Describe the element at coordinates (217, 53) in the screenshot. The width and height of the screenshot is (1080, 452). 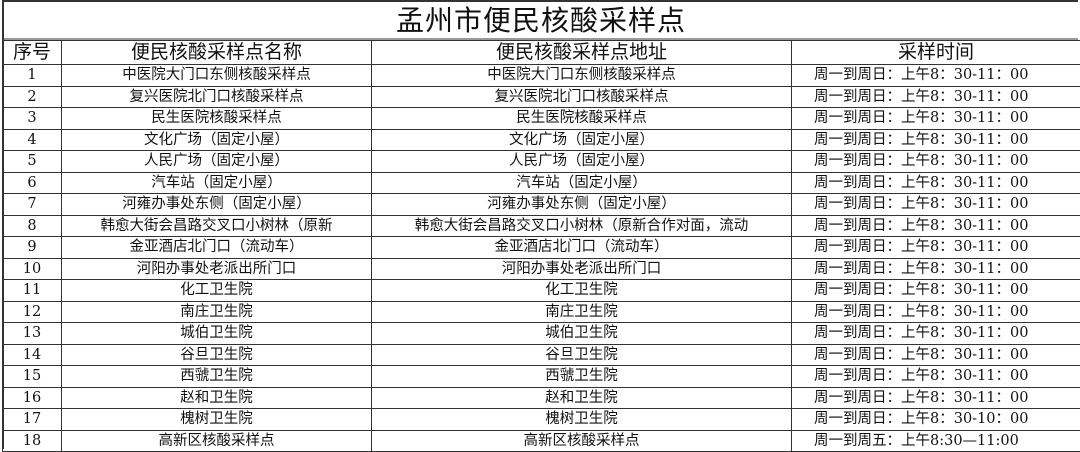
I see `header-site-name: 便民核酸采样点名称` at that location.